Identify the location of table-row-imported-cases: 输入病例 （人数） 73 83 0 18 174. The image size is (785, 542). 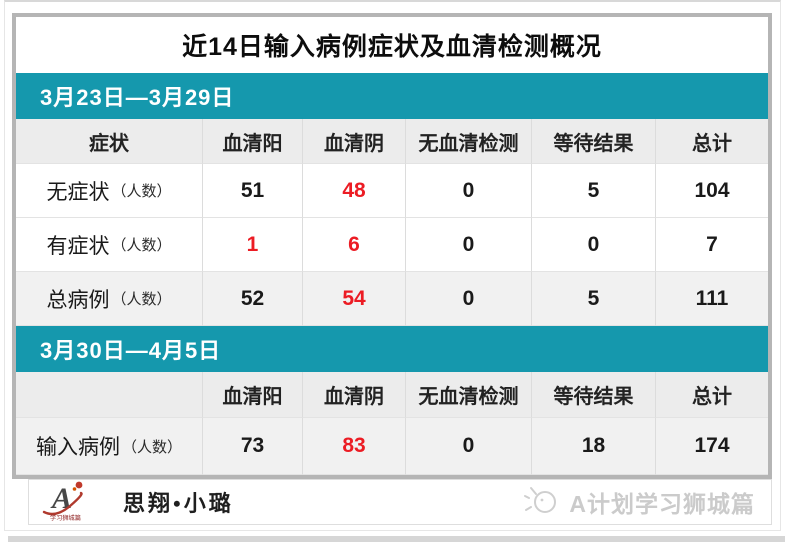
(392, 446).